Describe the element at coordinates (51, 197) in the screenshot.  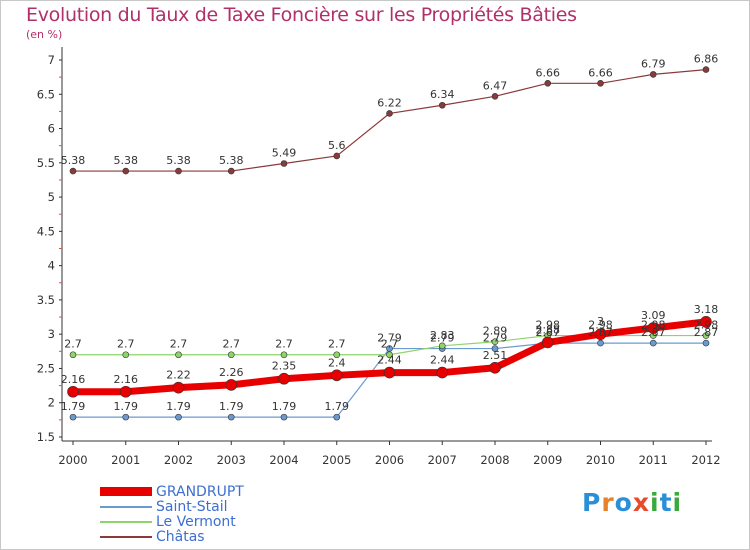
I see `y-tick-label: 5` at that location.